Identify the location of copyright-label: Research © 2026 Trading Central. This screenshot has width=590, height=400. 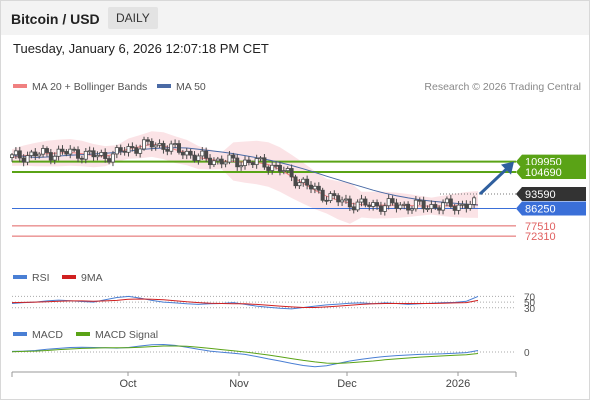
(502, 87).